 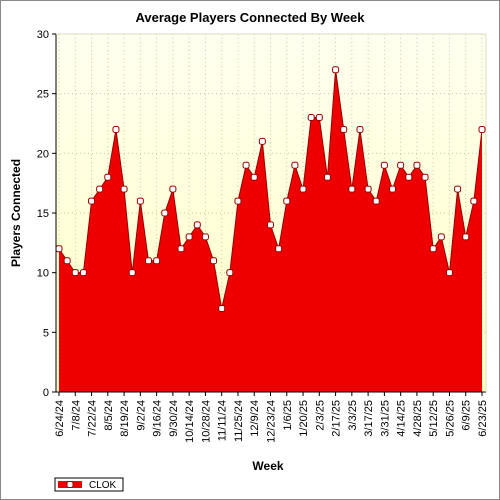 I want to click on x-tick-label: 11/11/24, so click(x=223, y=420).